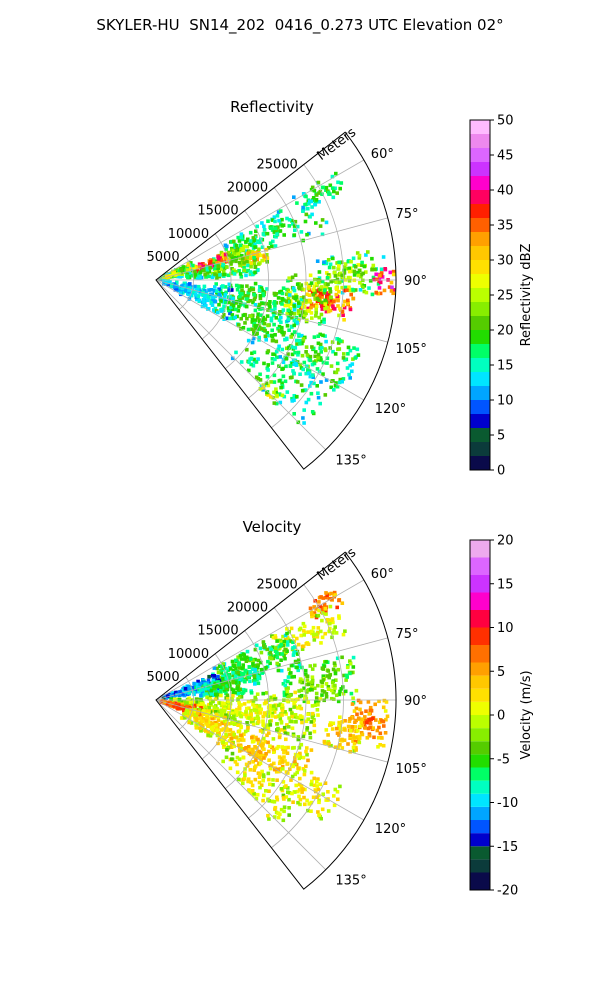 The height and width of the screenshot is (1000, 600). What do you see at coordinates (188, 654) in the screenshot?
I see `radial-tick-label: 10000` at bounding box center [188, 654].